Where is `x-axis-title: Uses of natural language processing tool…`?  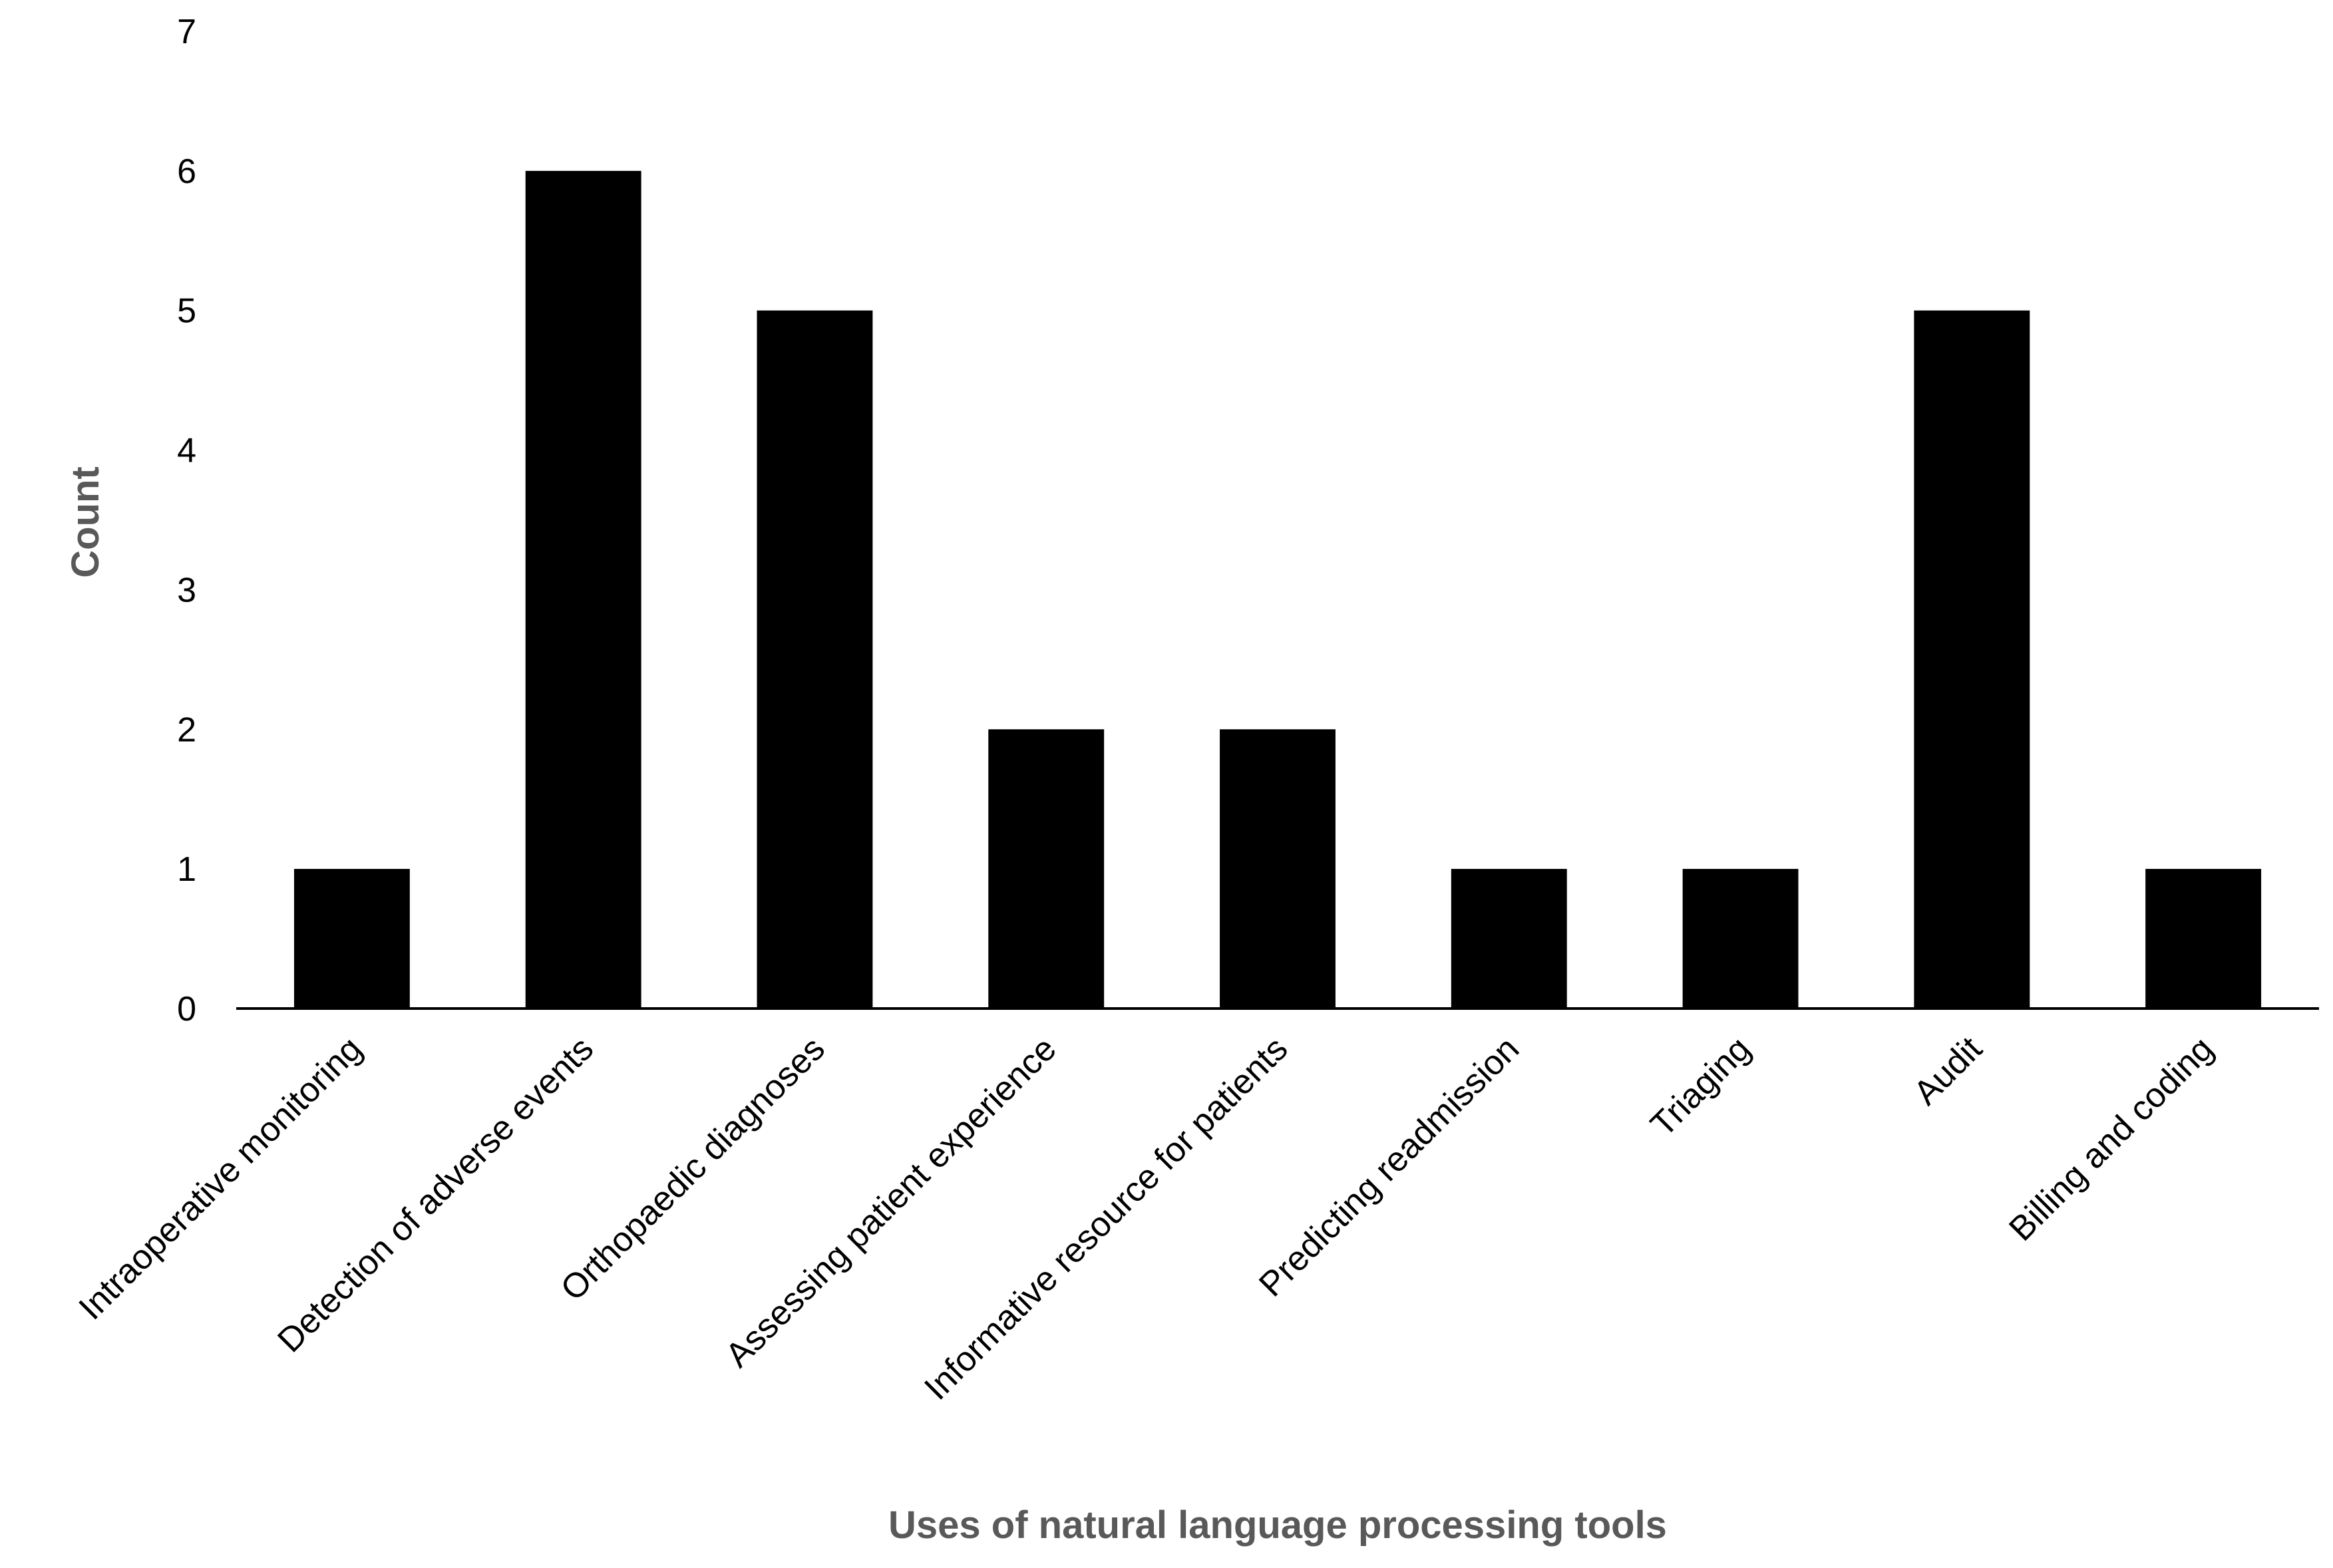 x-axis-title: Uses of natural language processing tool… is located at coordinates (1277, 1525).